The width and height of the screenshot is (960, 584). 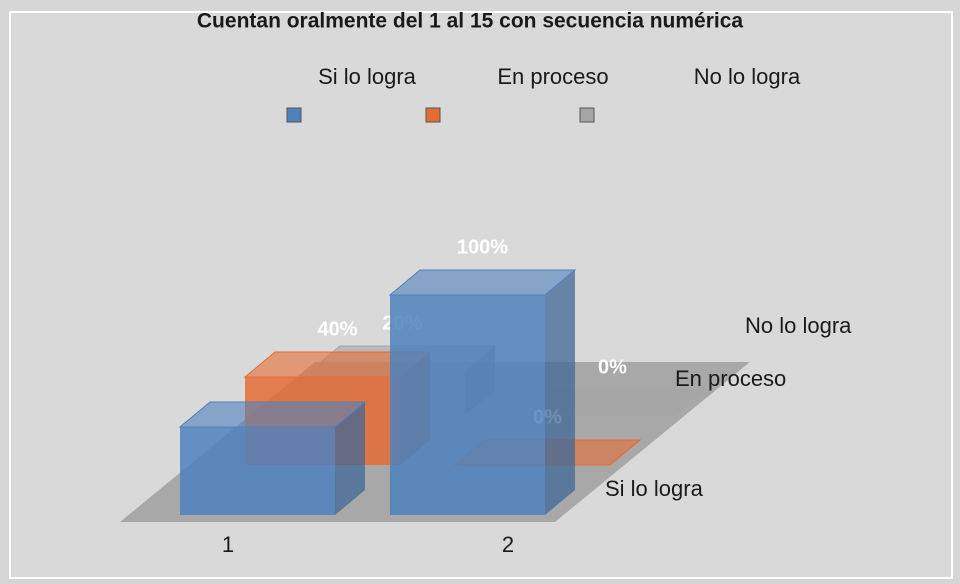 I want to click on depth-label: No lo logra, so click(x=798, y=325).